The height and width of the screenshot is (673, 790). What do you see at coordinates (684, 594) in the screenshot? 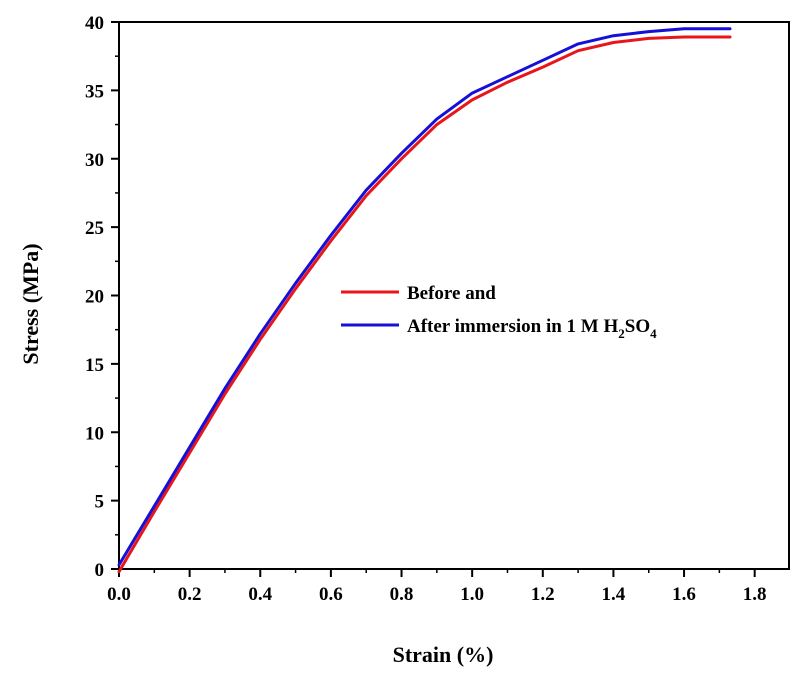
I see `x-tick-label: 1.6` at bounding box center [684, 594].